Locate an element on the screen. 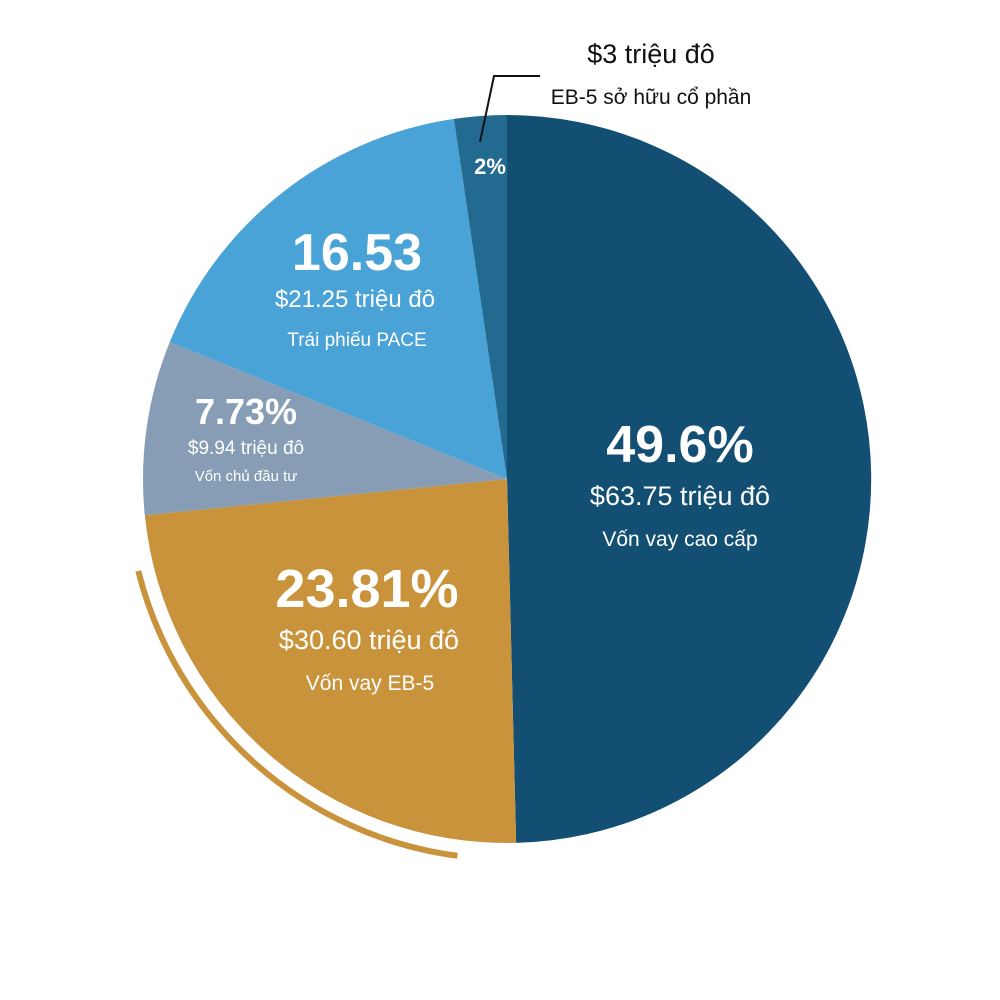 The image size is (1000, 1000). slice-eb5-loan is located at coordinates (330, 661).